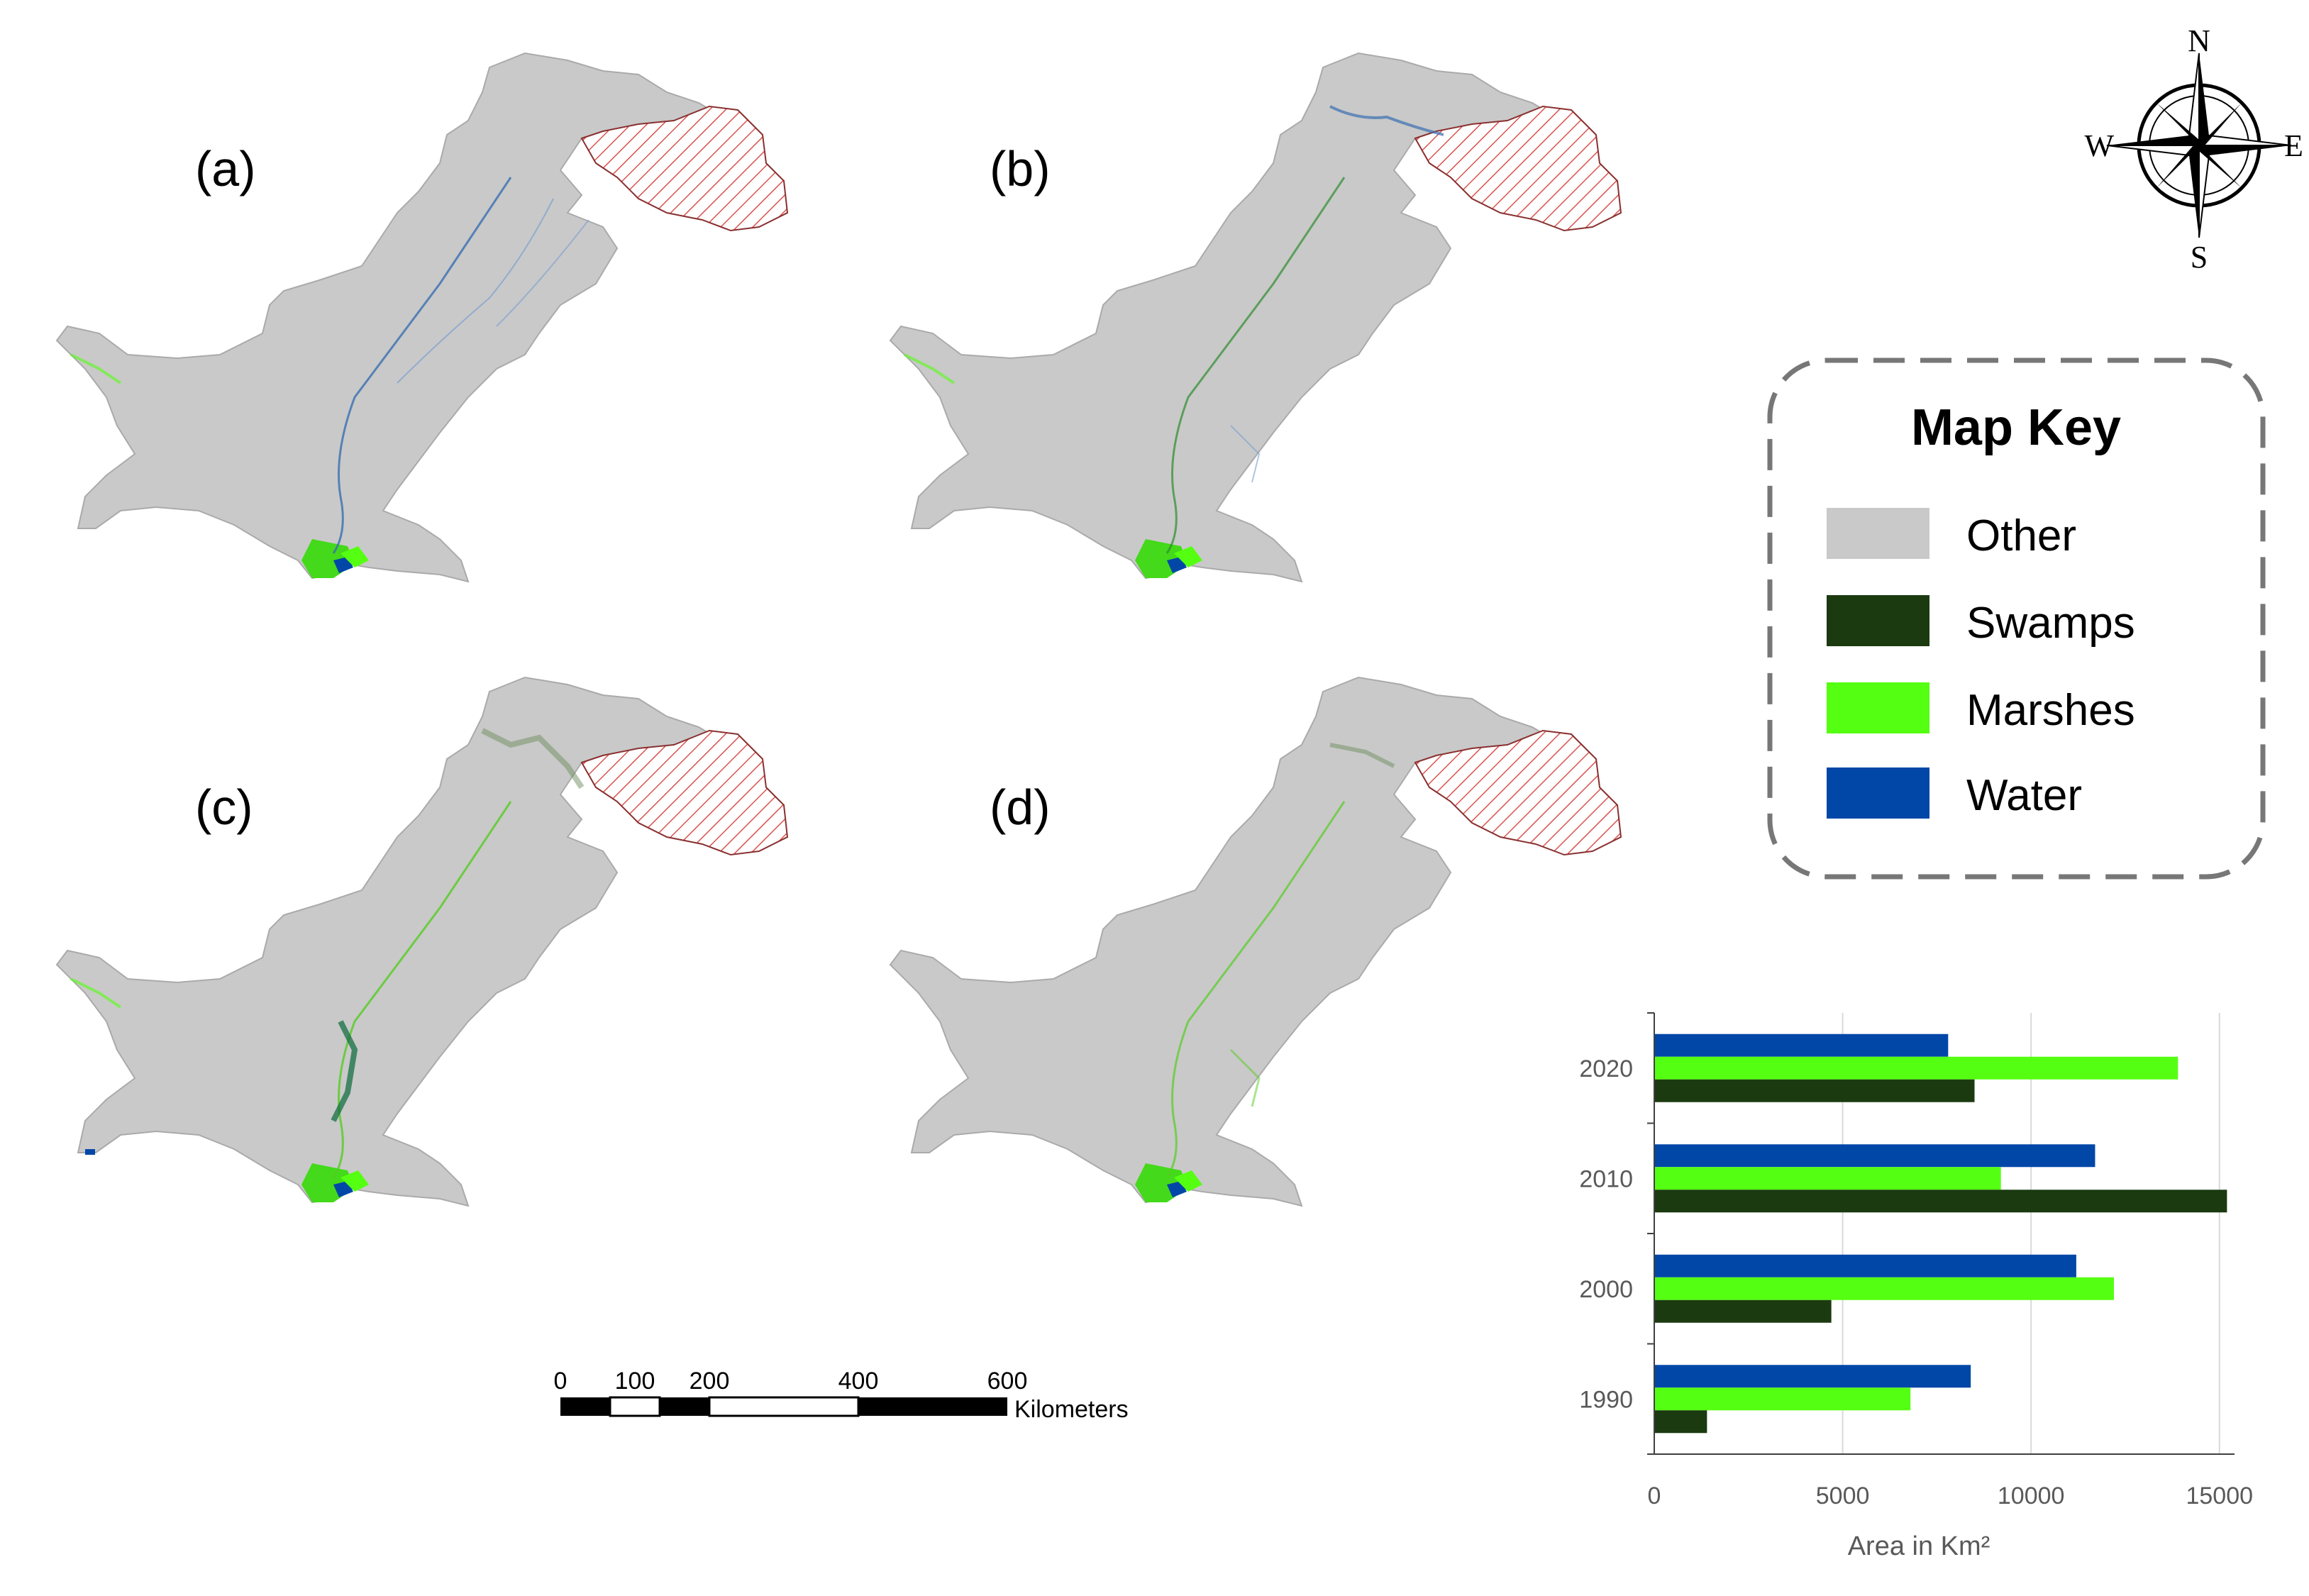 Image resolution: width=2309 pixels, height=1596 pixels. What do you see at coordinates (2050, 623) in the screenshot?
I see `map-key-label-swamps: Swamps` at bounding box center [2050, 623].